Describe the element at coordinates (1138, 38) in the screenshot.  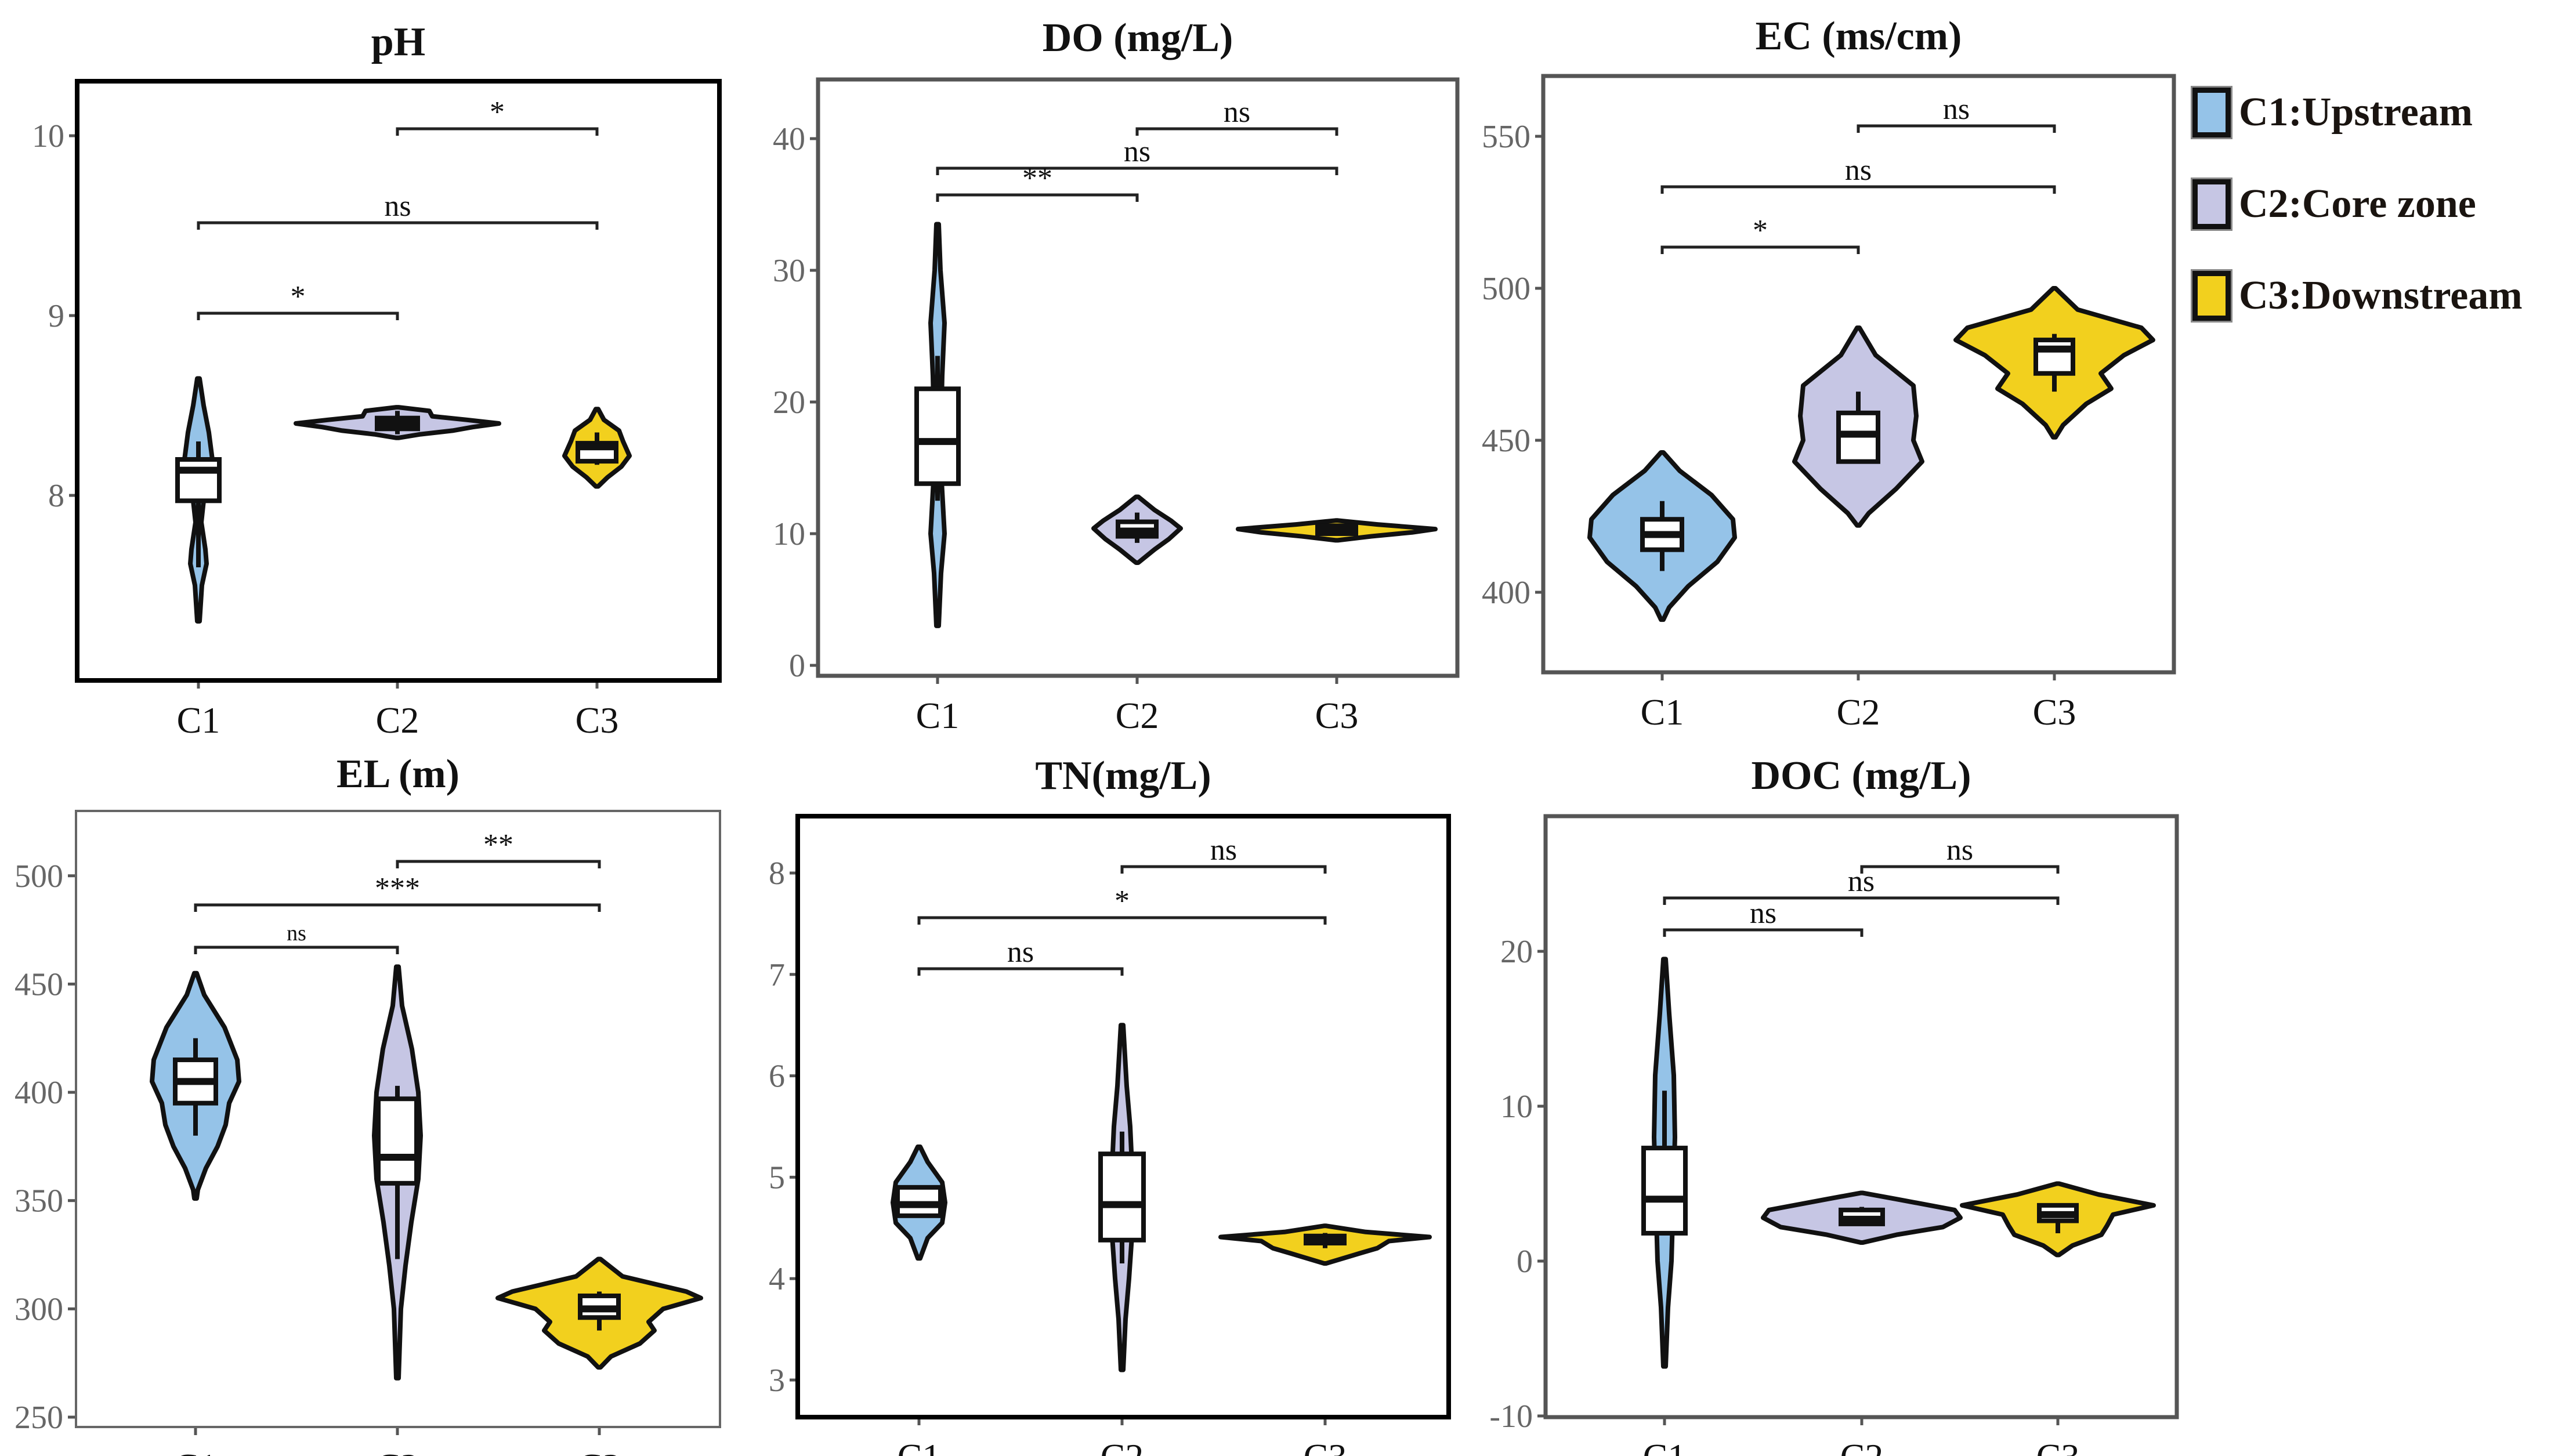
I see `panel-title: DO (mg/L)` at that location.